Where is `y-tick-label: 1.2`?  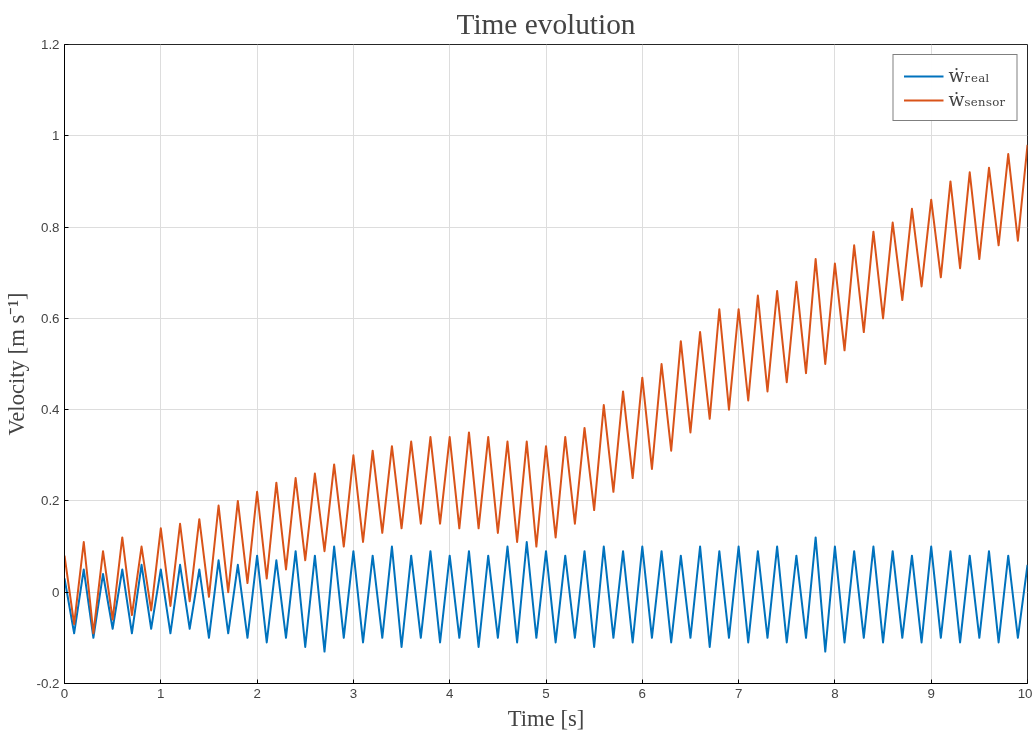 y-tick-label: 1.2 is located at coordinates (50, 44).